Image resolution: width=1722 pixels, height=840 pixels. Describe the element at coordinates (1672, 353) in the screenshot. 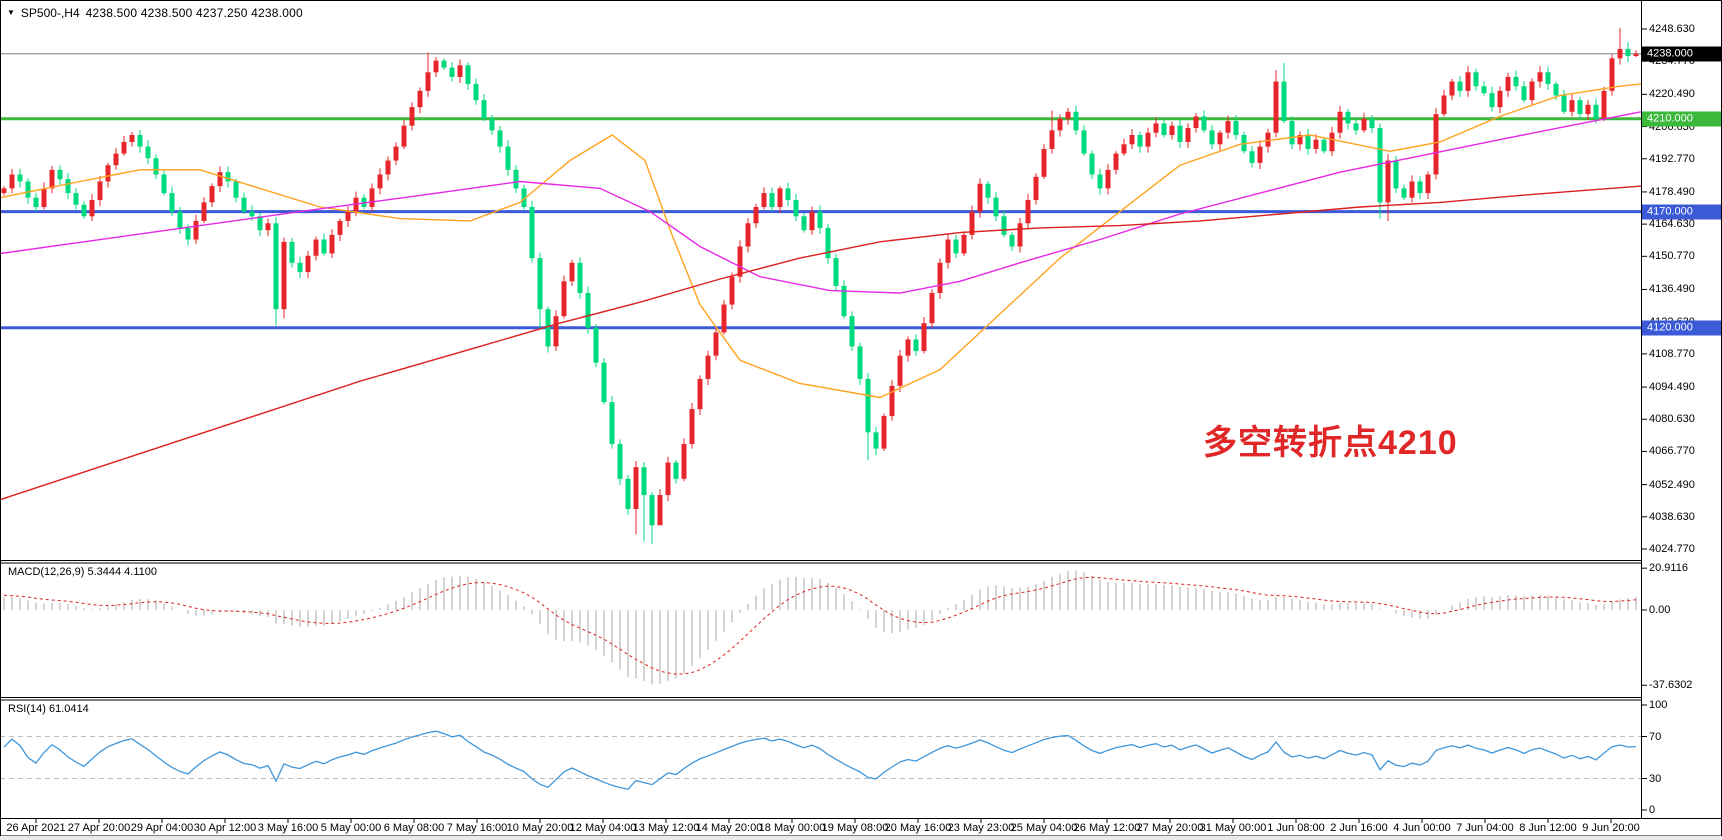

I see `price-axis-label: 4108.770` at that location.